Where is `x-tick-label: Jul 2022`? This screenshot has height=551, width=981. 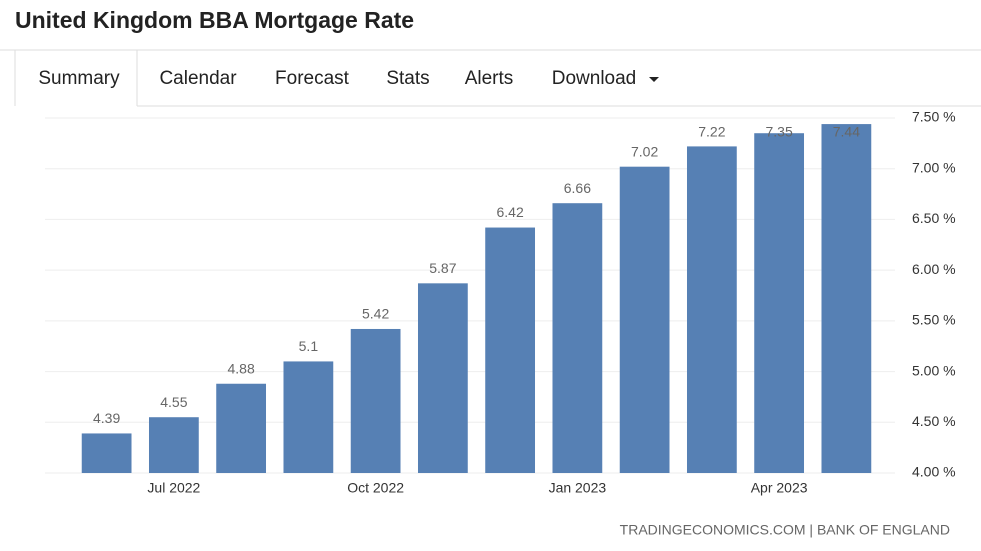 x-tick-label: Jul 2022 is located at coordinates (173, 488).